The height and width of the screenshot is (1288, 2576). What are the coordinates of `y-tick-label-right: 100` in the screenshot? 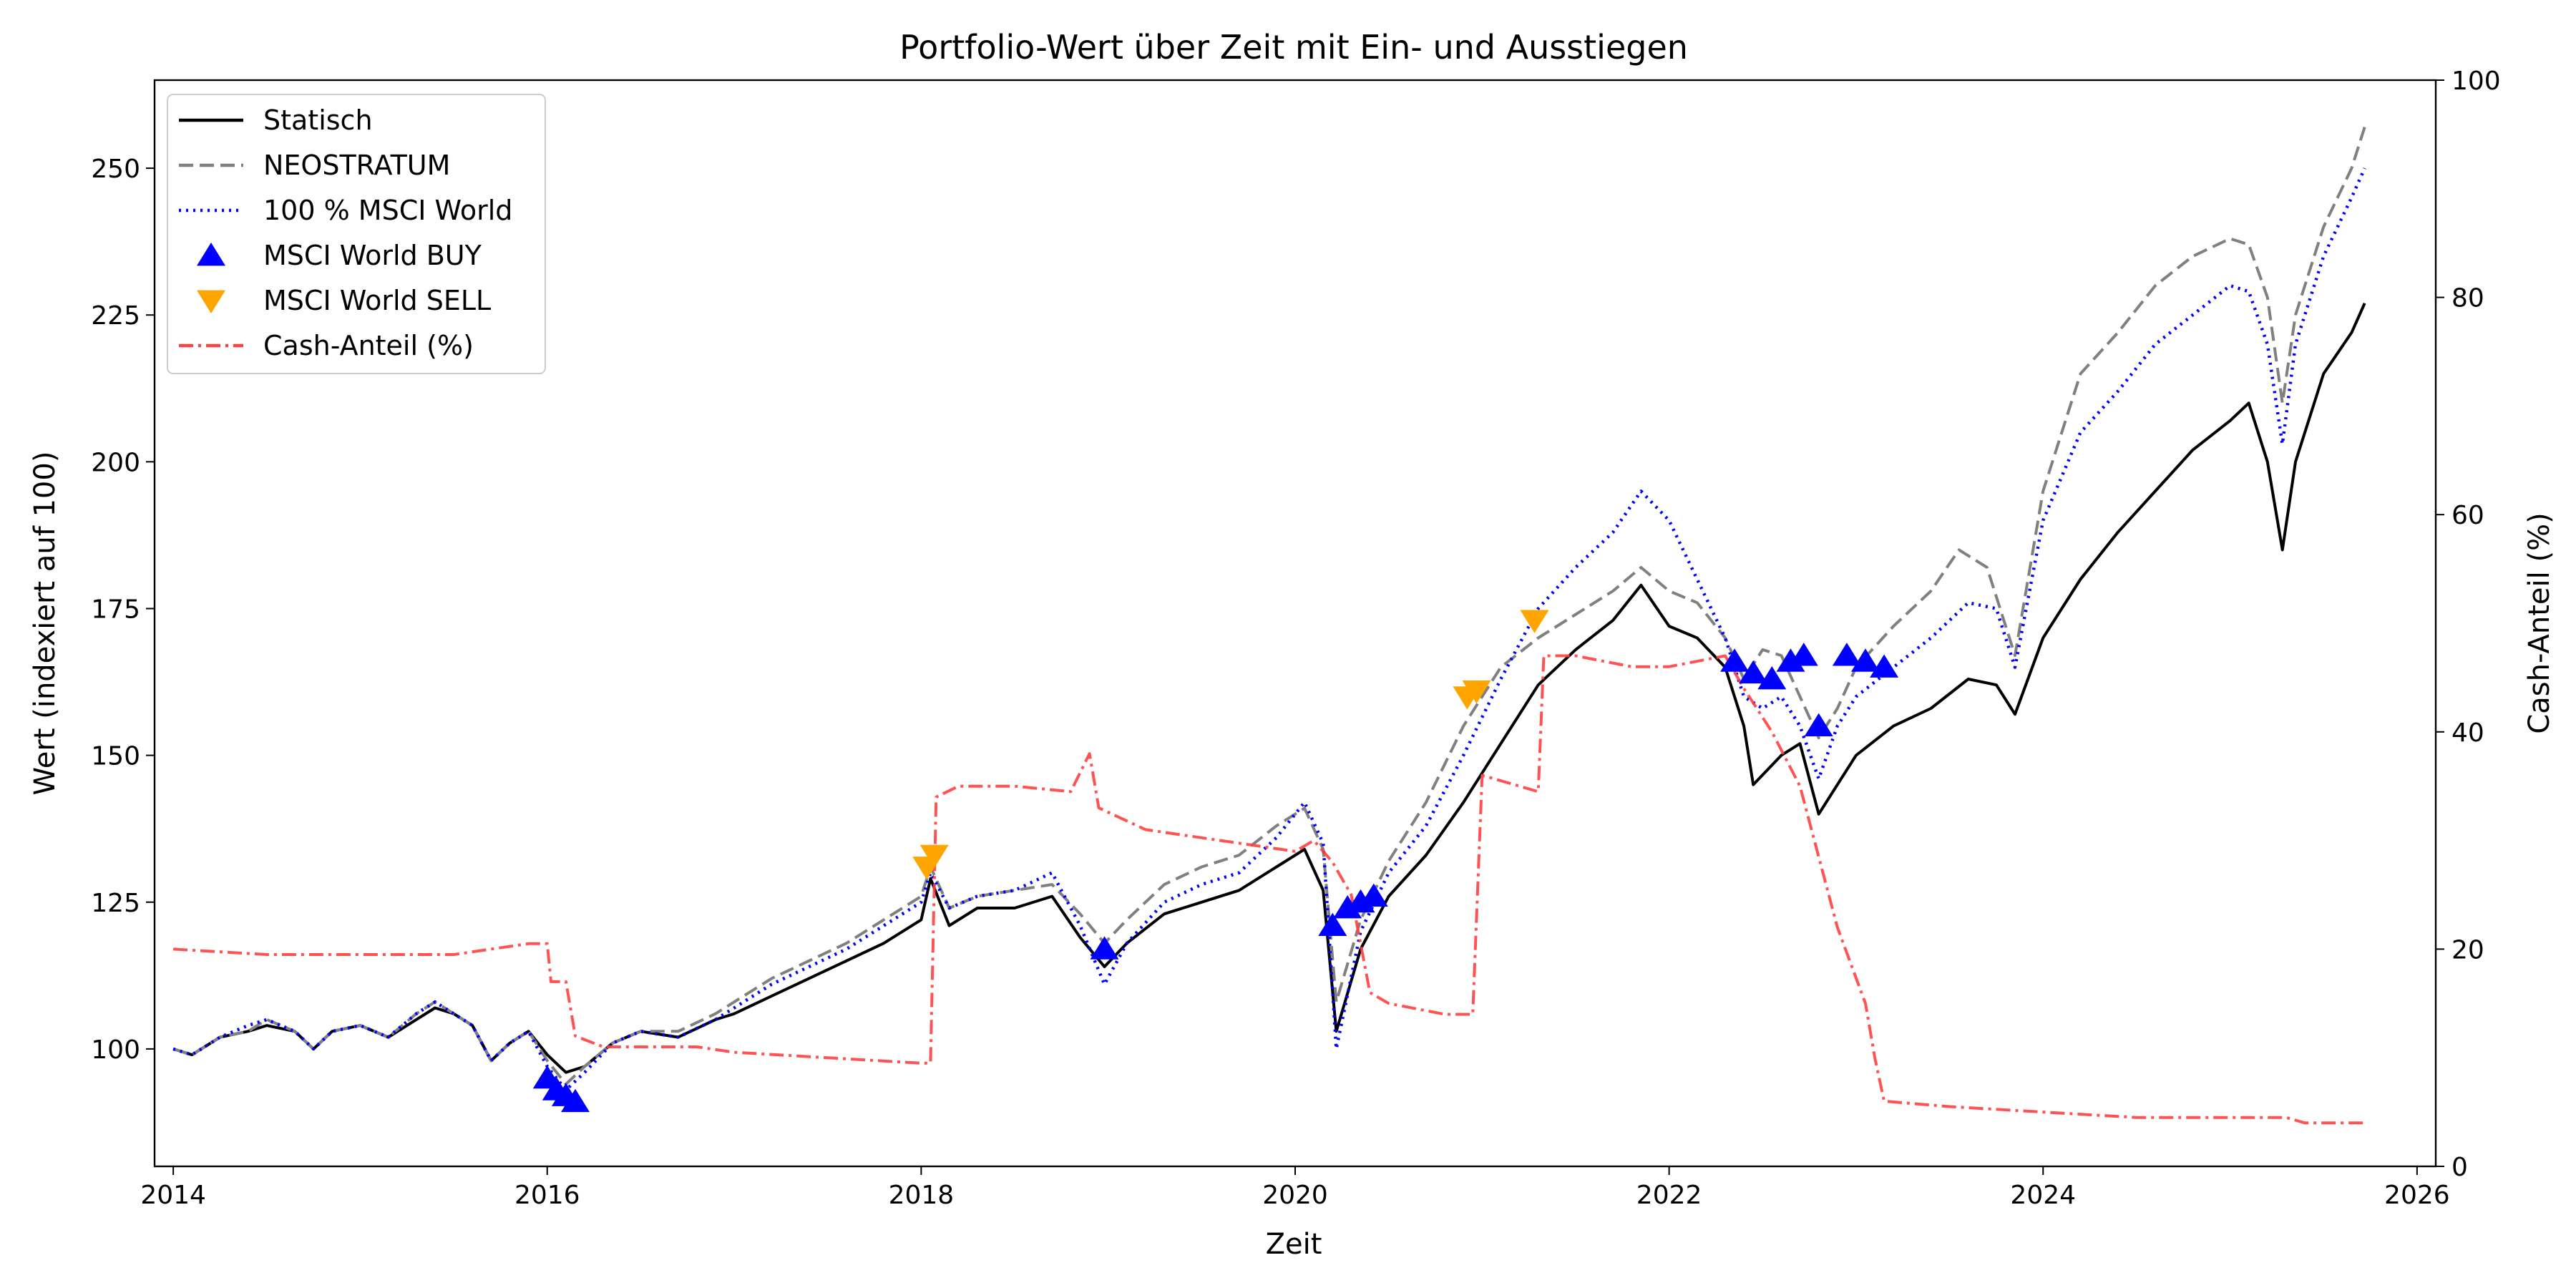 It's located at (2476, 81).